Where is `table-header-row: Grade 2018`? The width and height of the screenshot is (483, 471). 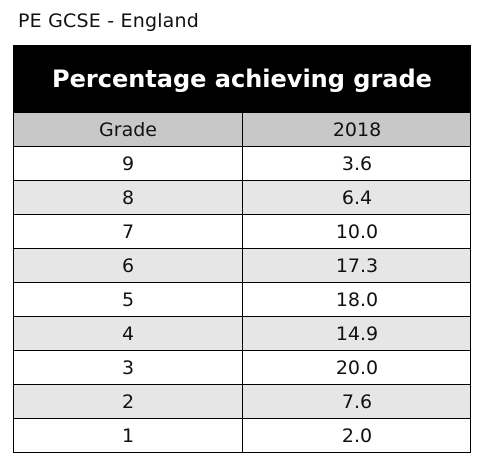 table-header-row: Grade 2018 is located at coordinates (242, 130).